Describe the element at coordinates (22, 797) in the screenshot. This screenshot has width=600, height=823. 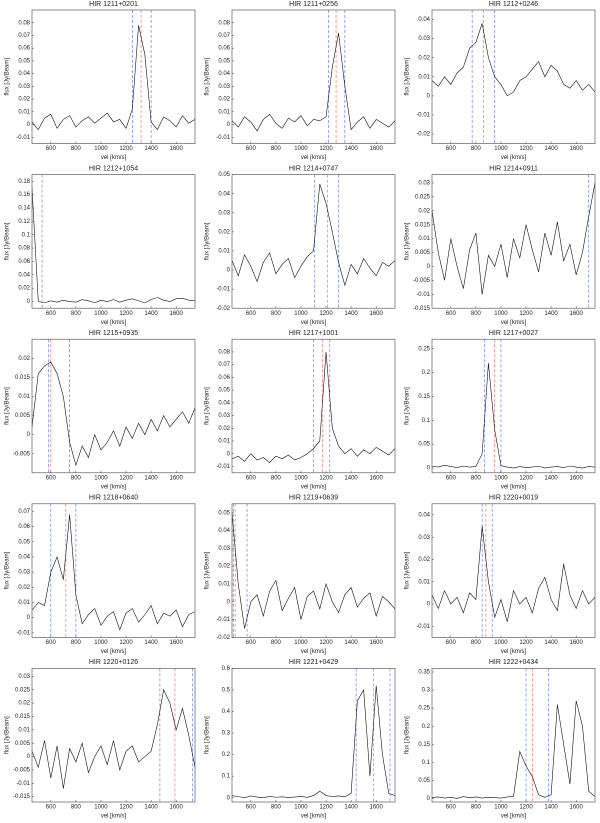
I see `y-tick-label: -0.015` at that location.